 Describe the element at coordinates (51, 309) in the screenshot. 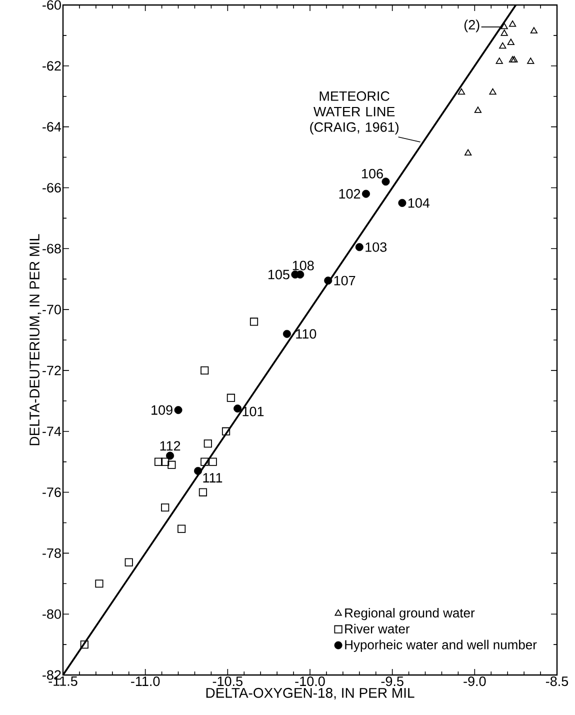

I see `y-tick-label: -70` at that location.